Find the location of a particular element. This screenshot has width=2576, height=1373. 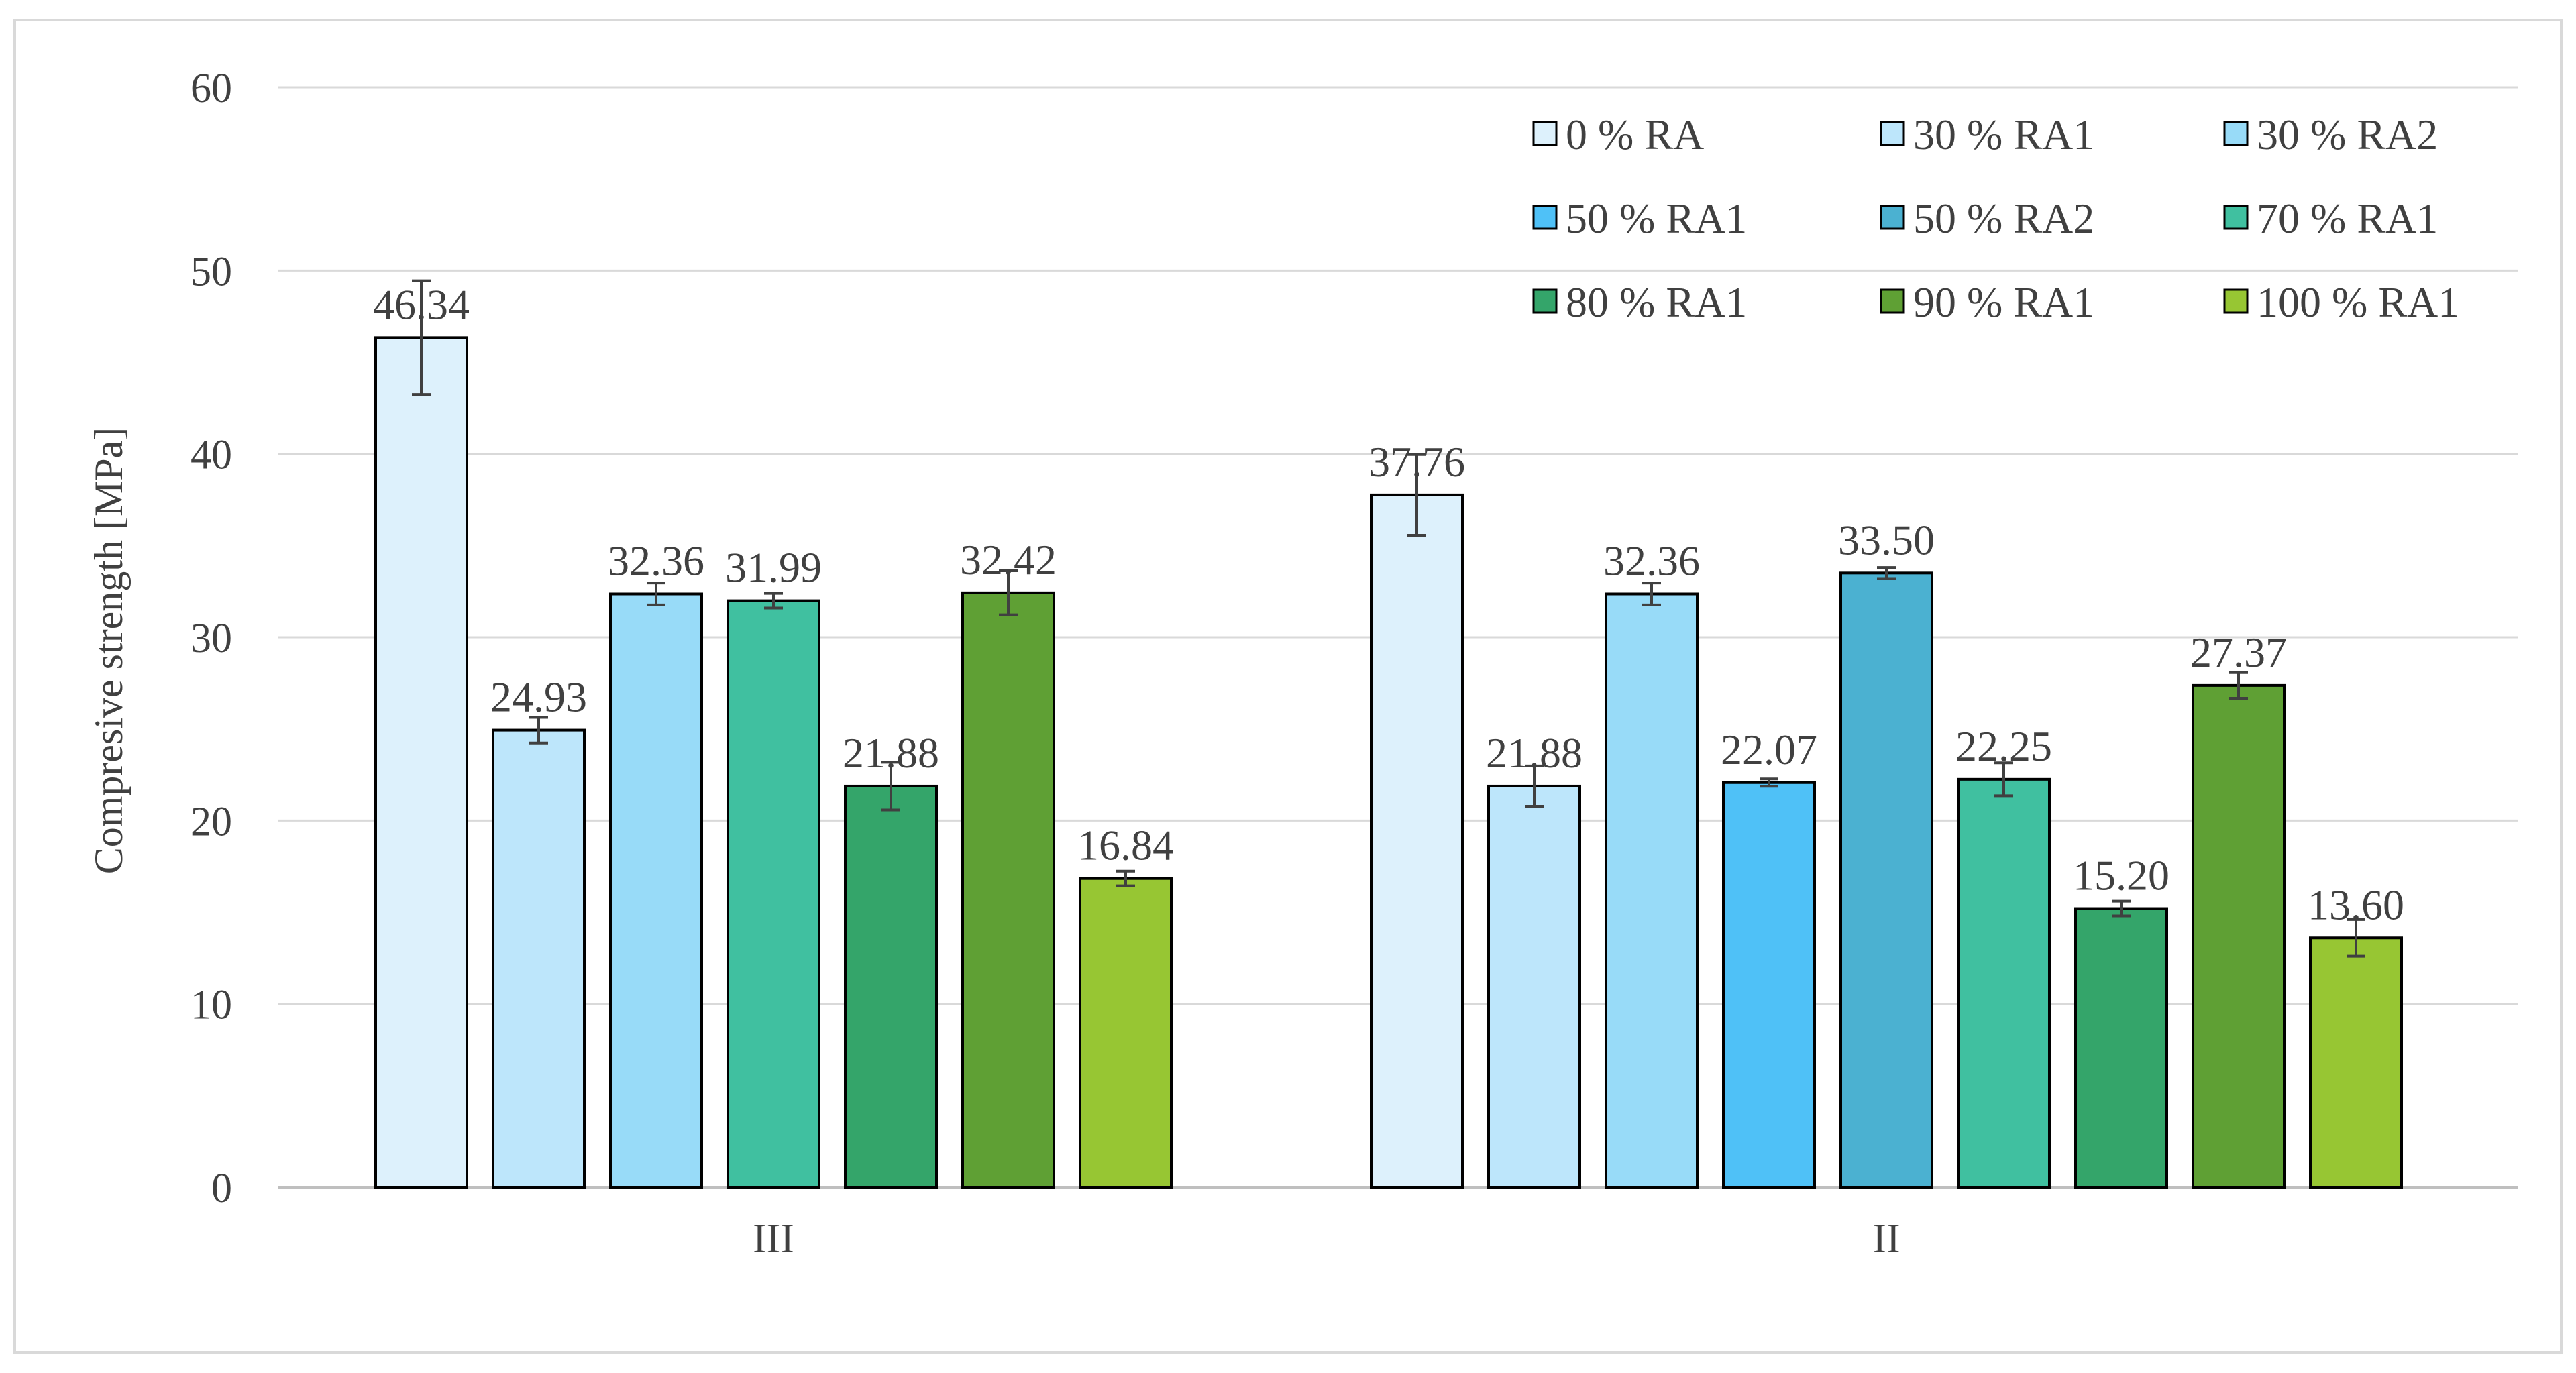

data-label: 22.25 is located at coordinates (2003, 746).